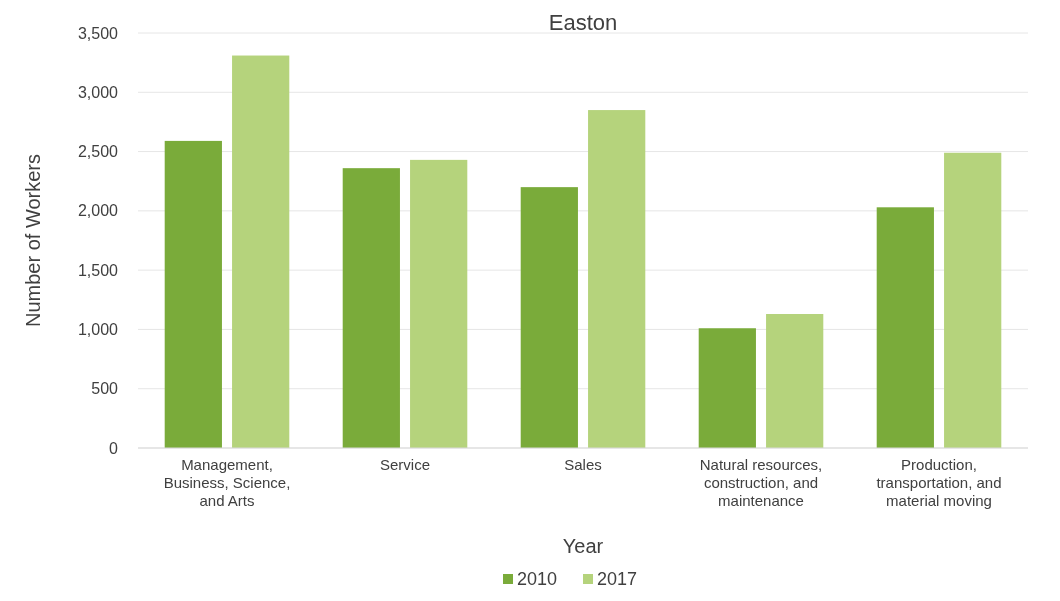 The height and width of the screenshot is (601, 1060). I want to click on x-tick-label: Sales, so click(583, 464).